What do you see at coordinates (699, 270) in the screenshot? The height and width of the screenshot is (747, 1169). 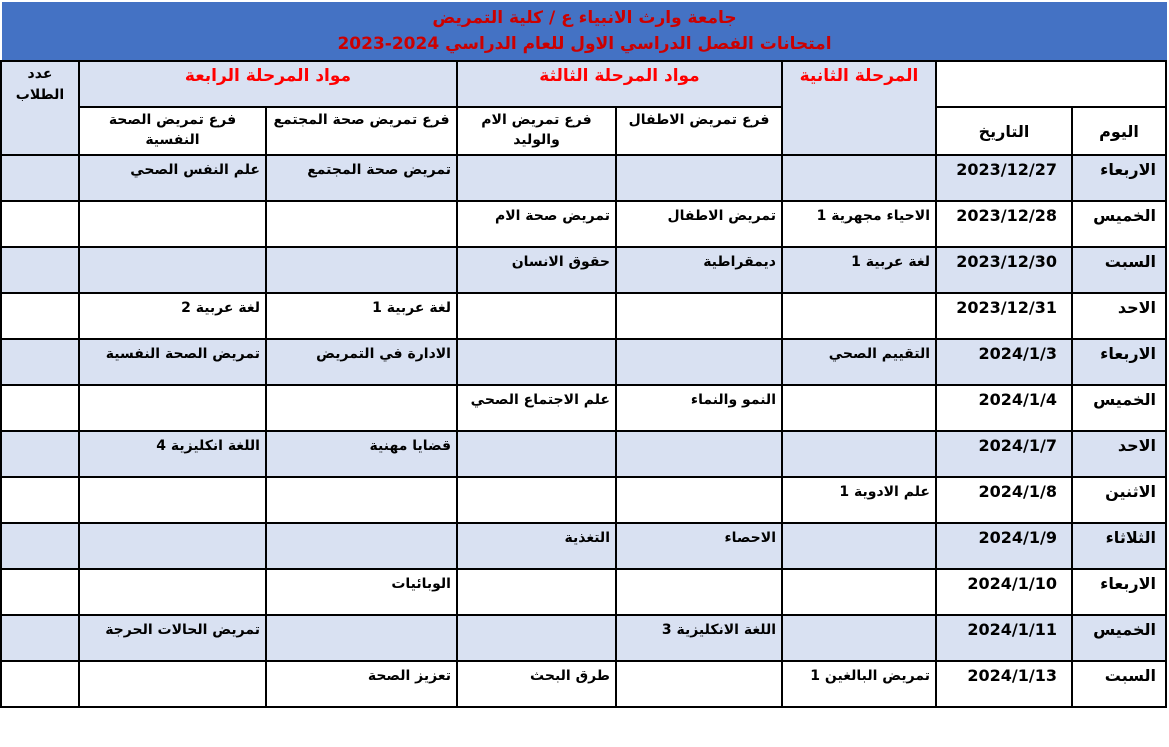 I see `peds-subject-cell: ديمقراطية` at bounding box center [699, 270].